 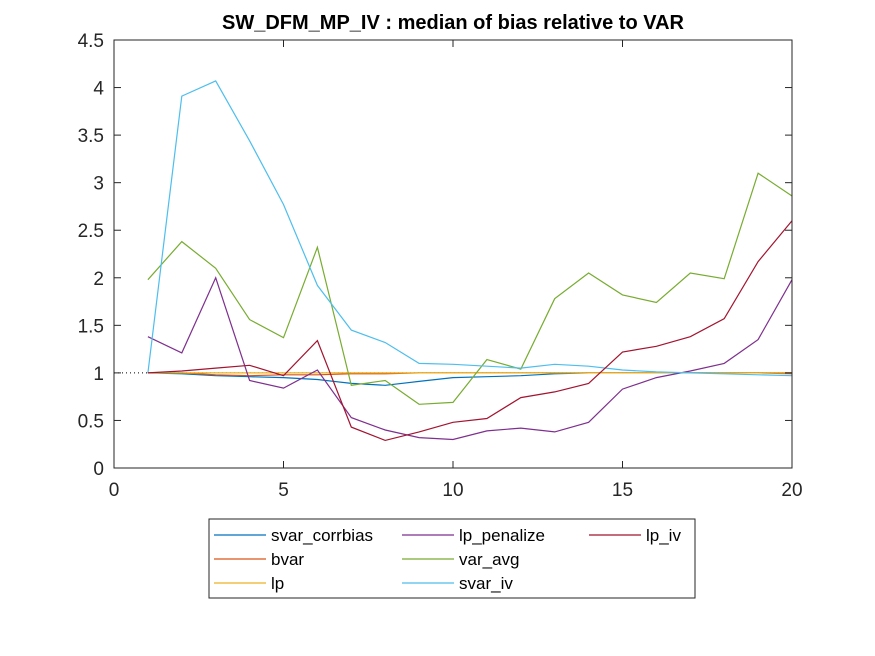 I want to click on y-tick-label: 0.5, so click(x=91, y=421).